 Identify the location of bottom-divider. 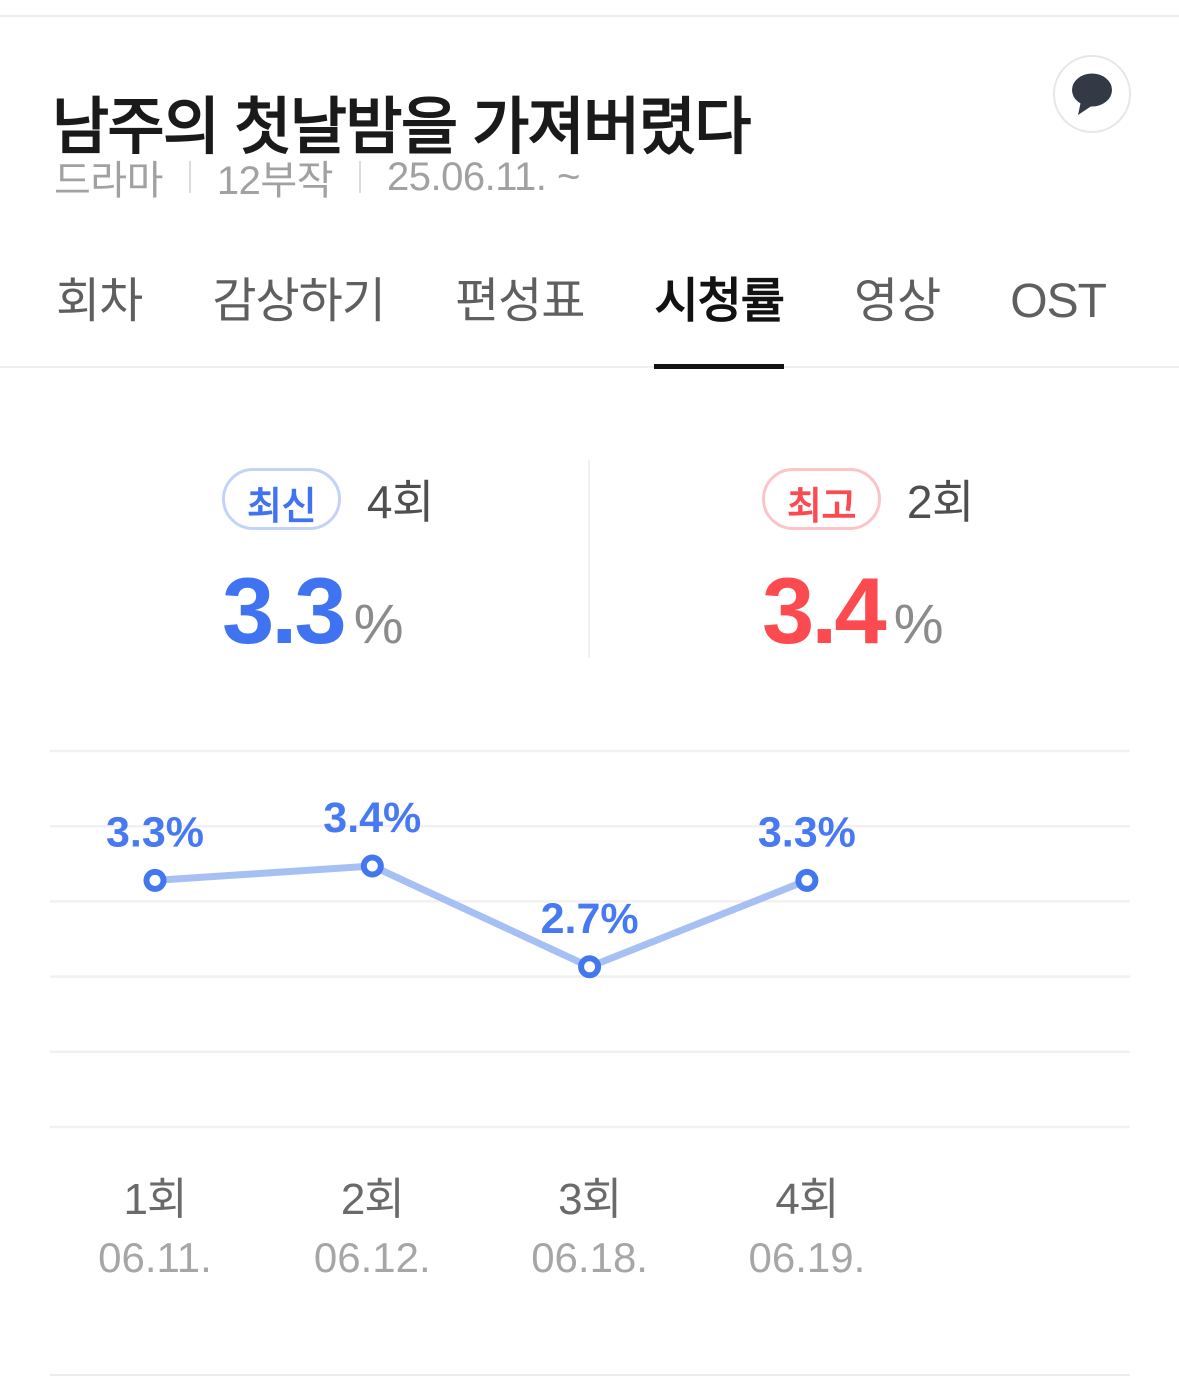
(590, 1375).